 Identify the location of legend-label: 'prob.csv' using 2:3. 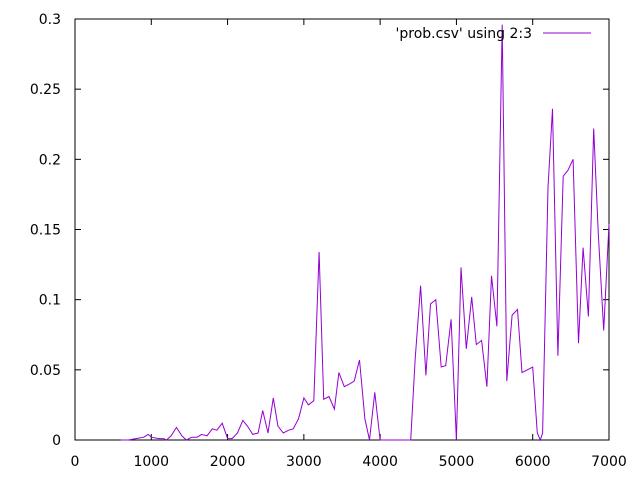
(464, 34).